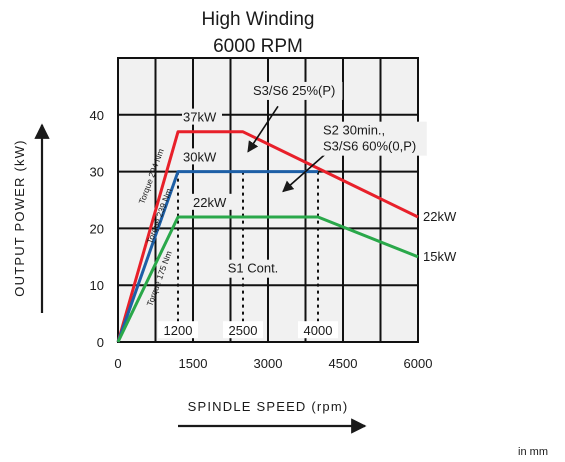  What do you see at coordinates (354, 130) in the screenshot?
I see `annotation-text: S2 30min.,` at bounding box center [354, 130].